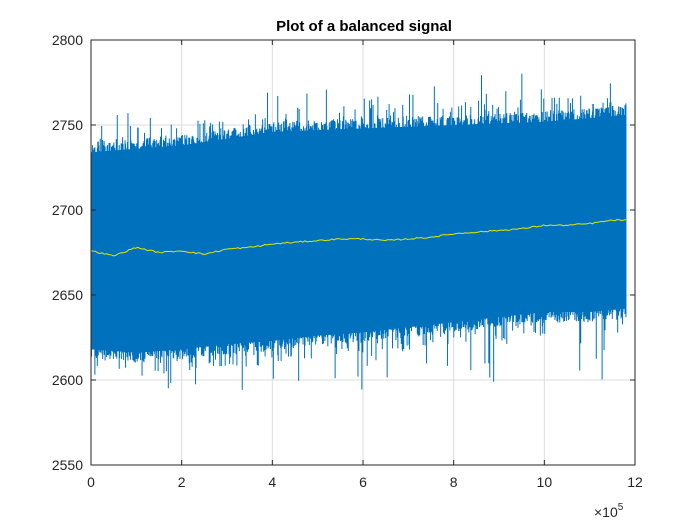 This screenshot has width=700, height=525. What do you see at coordinates (364, 26) in the screenshot?
I see `chart-title: Plot of a balanced signal` at bounding box center [364, 26].